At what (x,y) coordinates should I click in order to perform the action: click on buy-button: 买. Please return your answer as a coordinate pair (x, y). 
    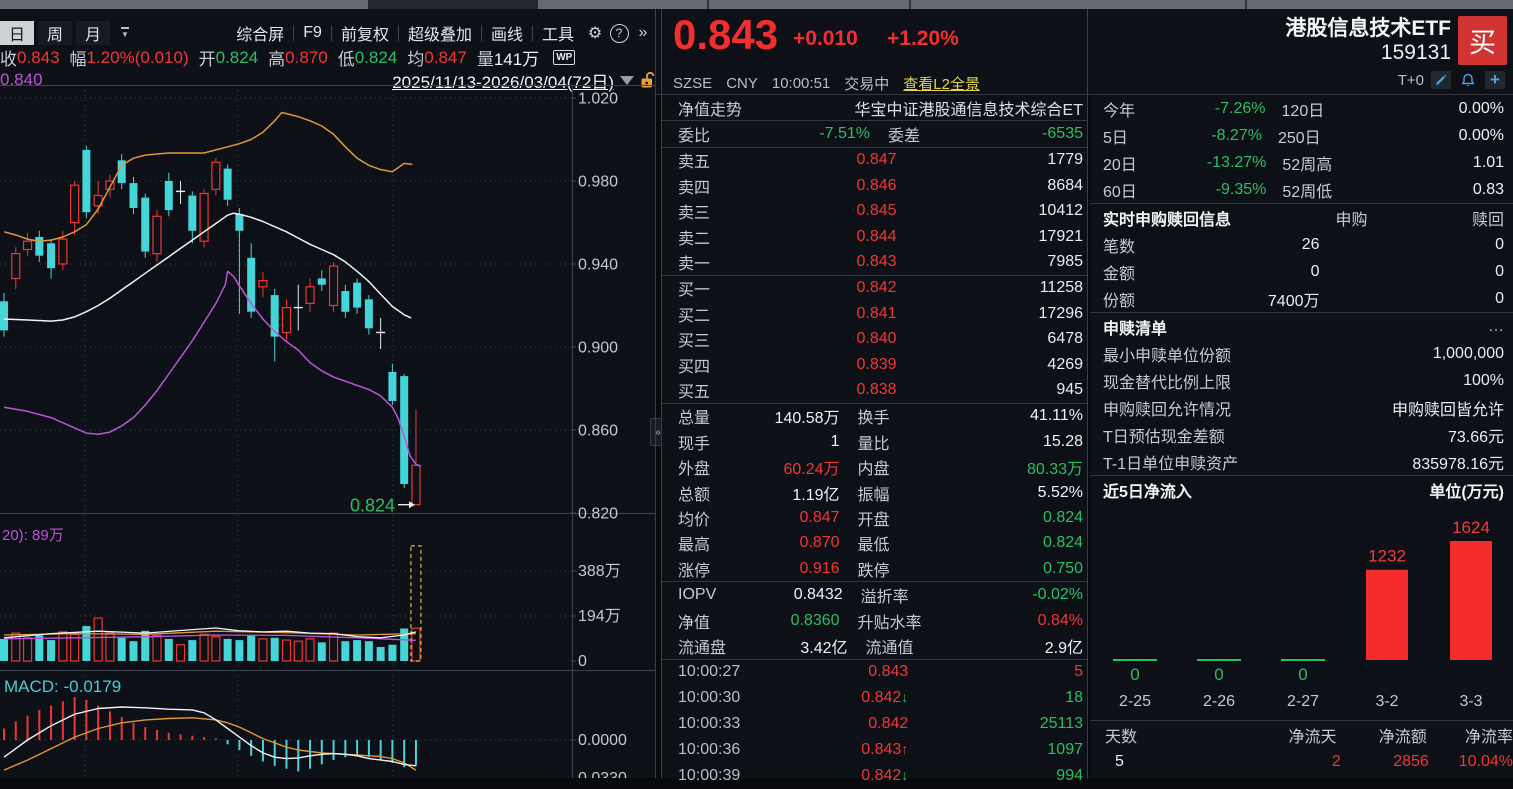
    Looking at the image, I should click on (1482, 40).